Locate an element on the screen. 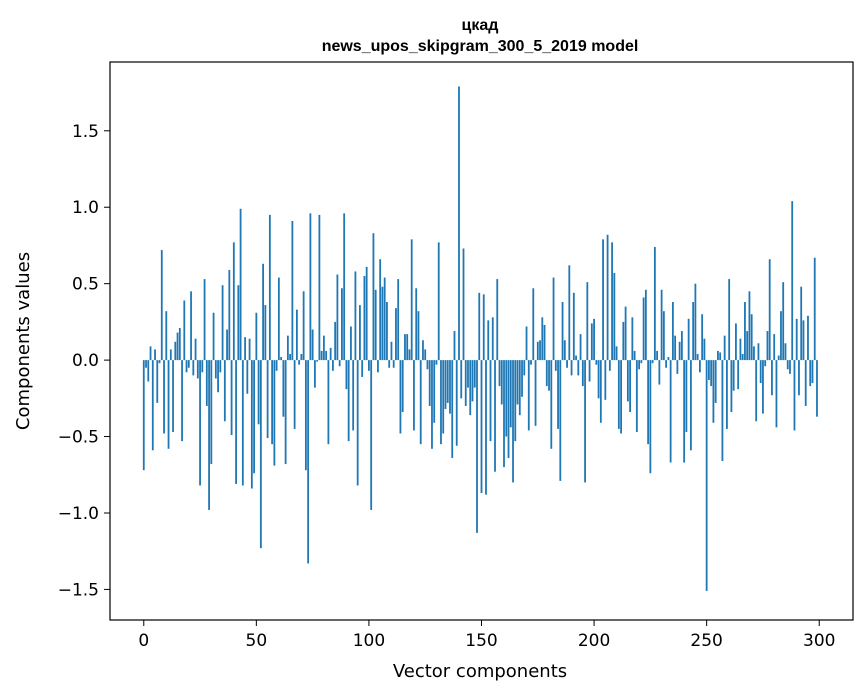  x-tick-label: 300 is located at coordinates (819, 641).